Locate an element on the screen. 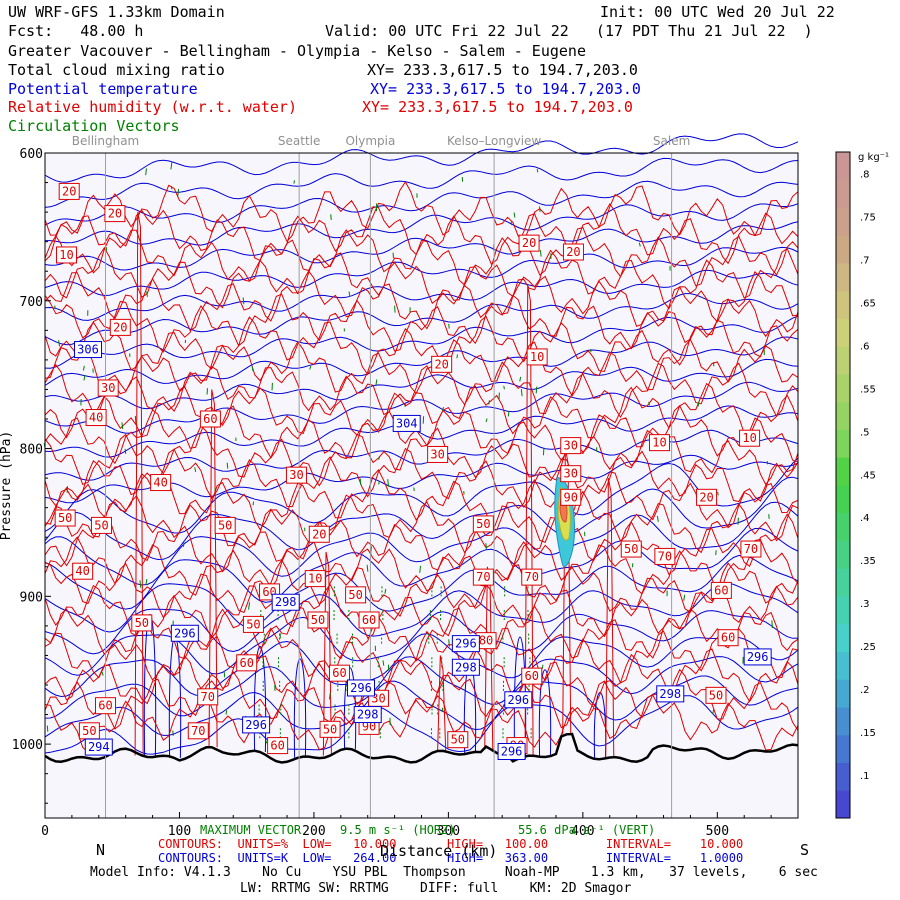 The height and width of the screenshot is (900, 900). x-axis-label: Distance (km) is located at coordinates (439, 851).